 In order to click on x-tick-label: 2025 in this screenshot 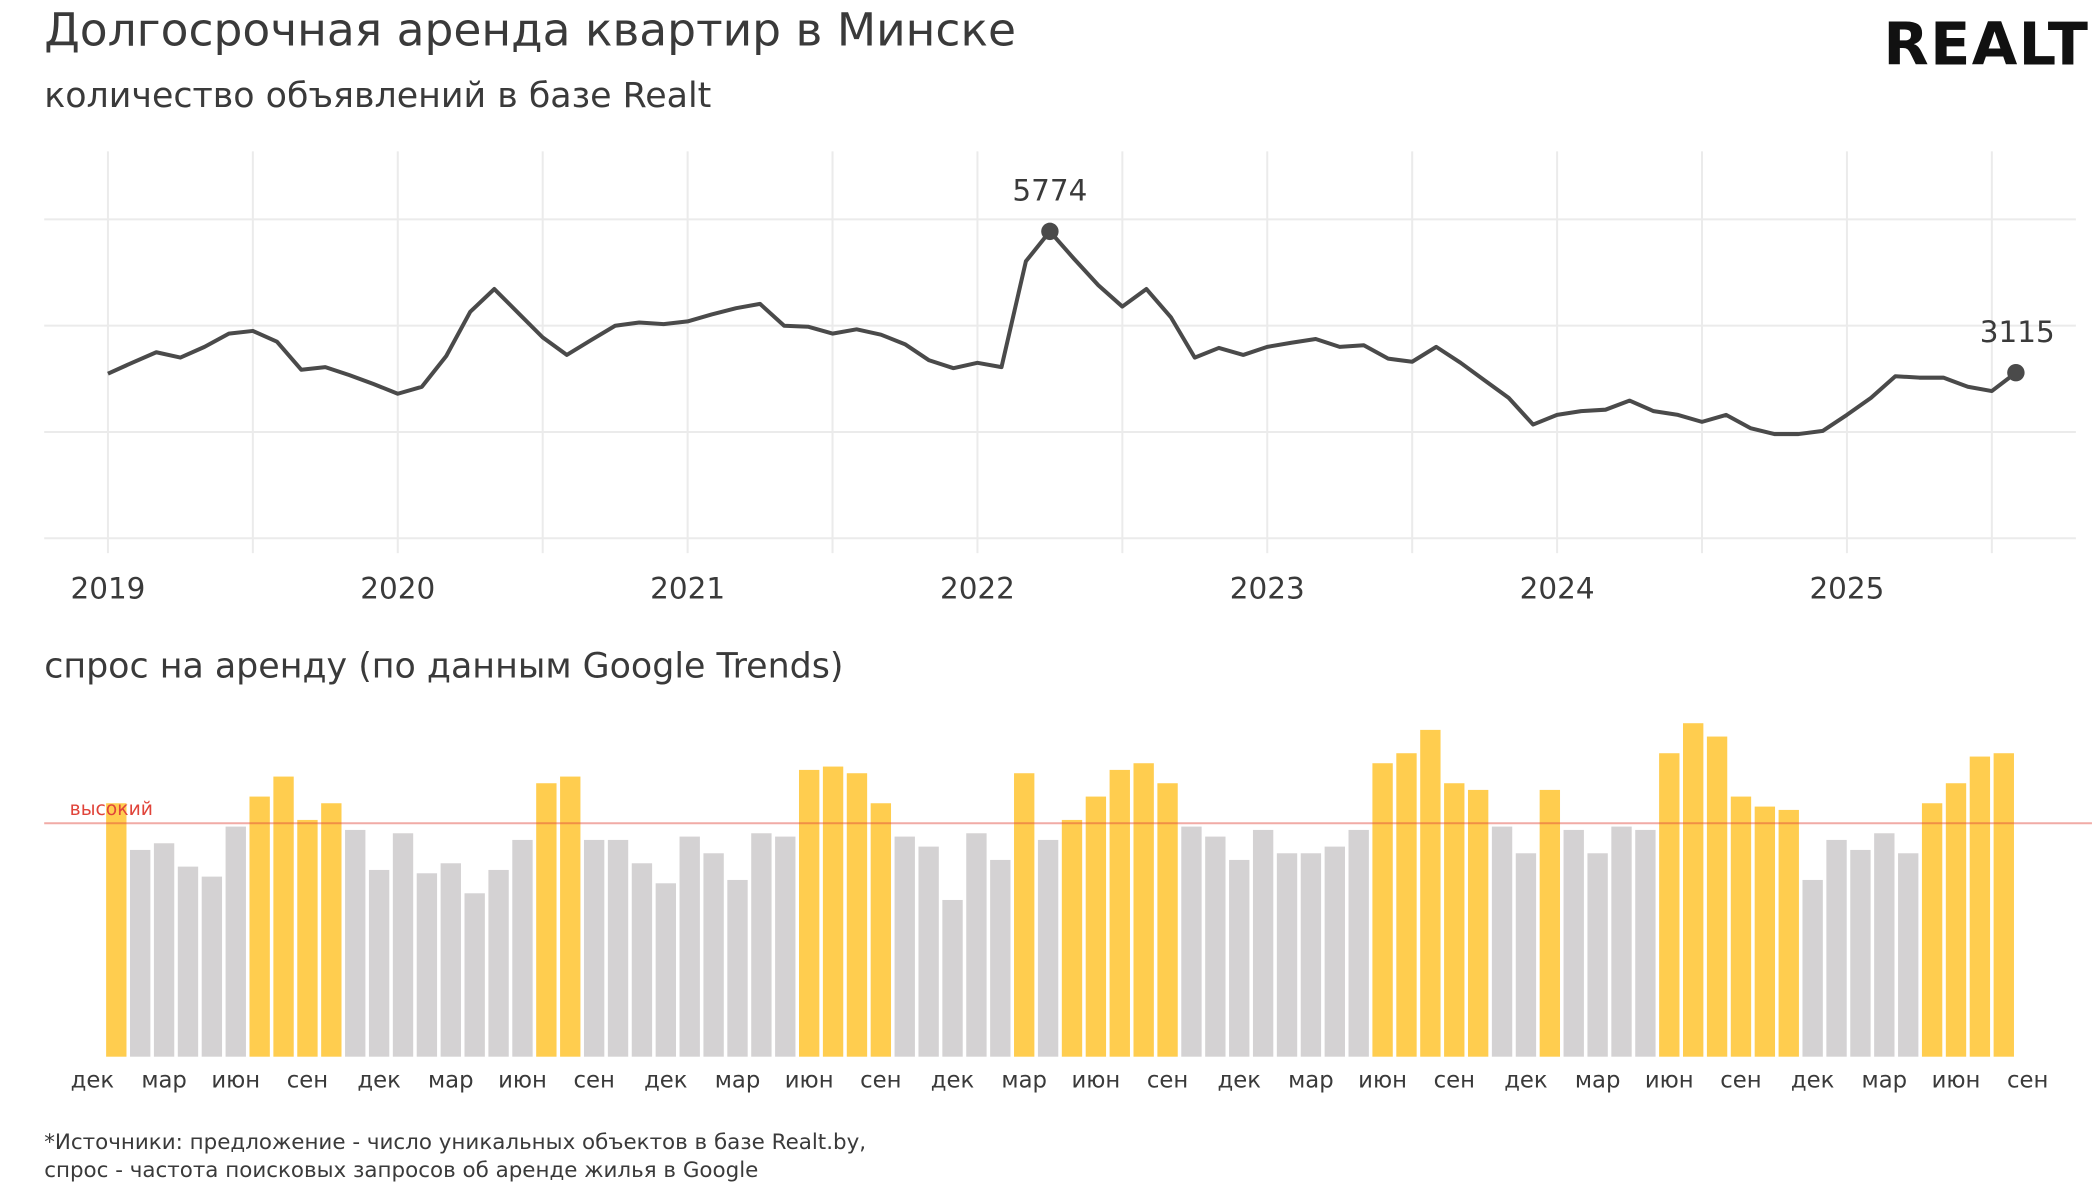, I will do `click(1846, 589)`.